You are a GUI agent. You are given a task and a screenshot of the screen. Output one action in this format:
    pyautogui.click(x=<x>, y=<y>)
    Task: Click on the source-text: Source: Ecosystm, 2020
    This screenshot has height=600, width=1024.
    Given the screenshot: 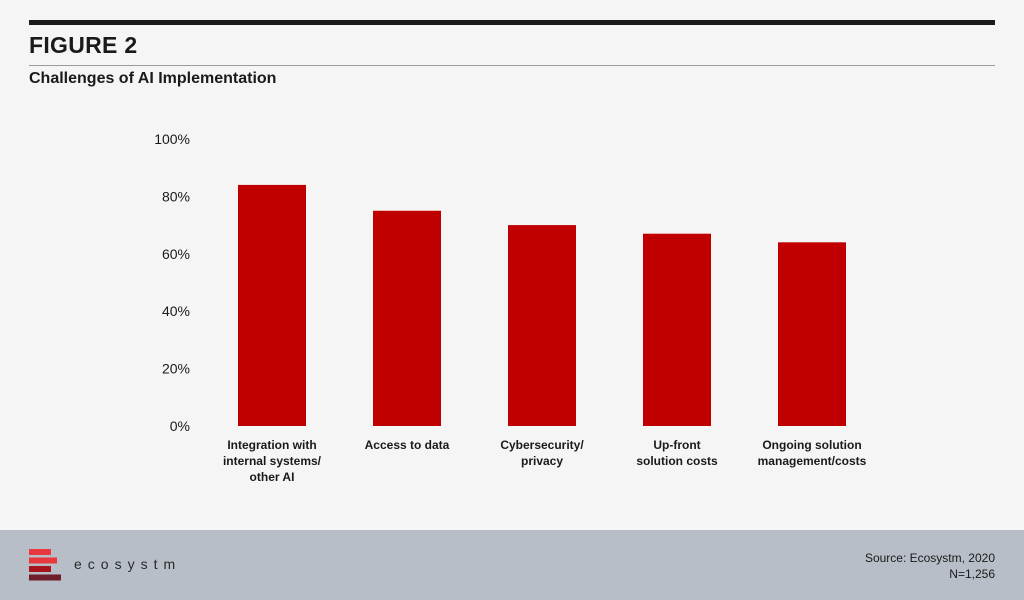 What is the action you would take?
    pyautogui.click(x=929, y=558)
    